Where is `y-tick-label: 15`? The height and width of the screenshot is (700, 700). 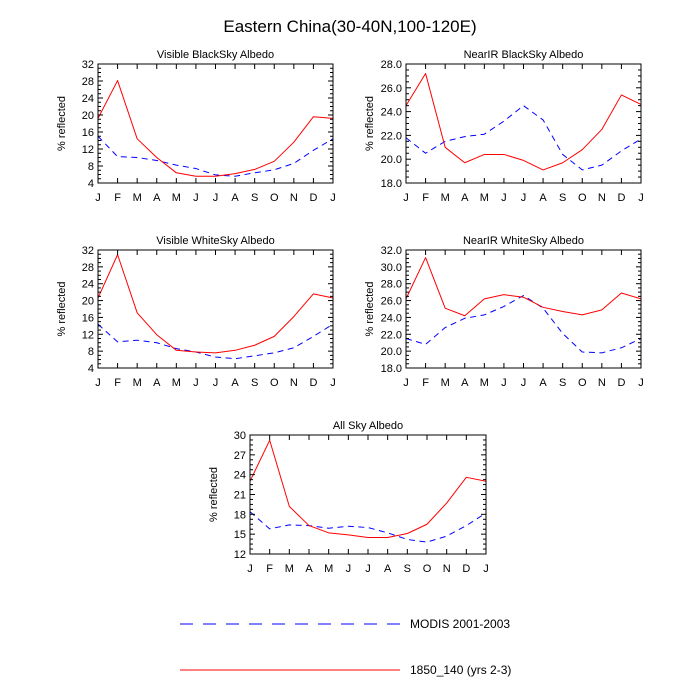
y-tick-label: 15 is located at coordinates (240, 535).